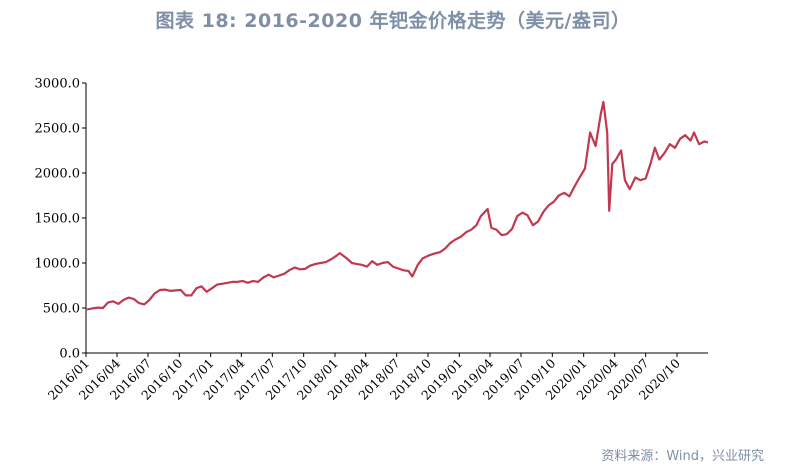  Describe the element at coordinates (58, 84) in the screenshot. I see `y-tick-label: 3000.0` at that location.